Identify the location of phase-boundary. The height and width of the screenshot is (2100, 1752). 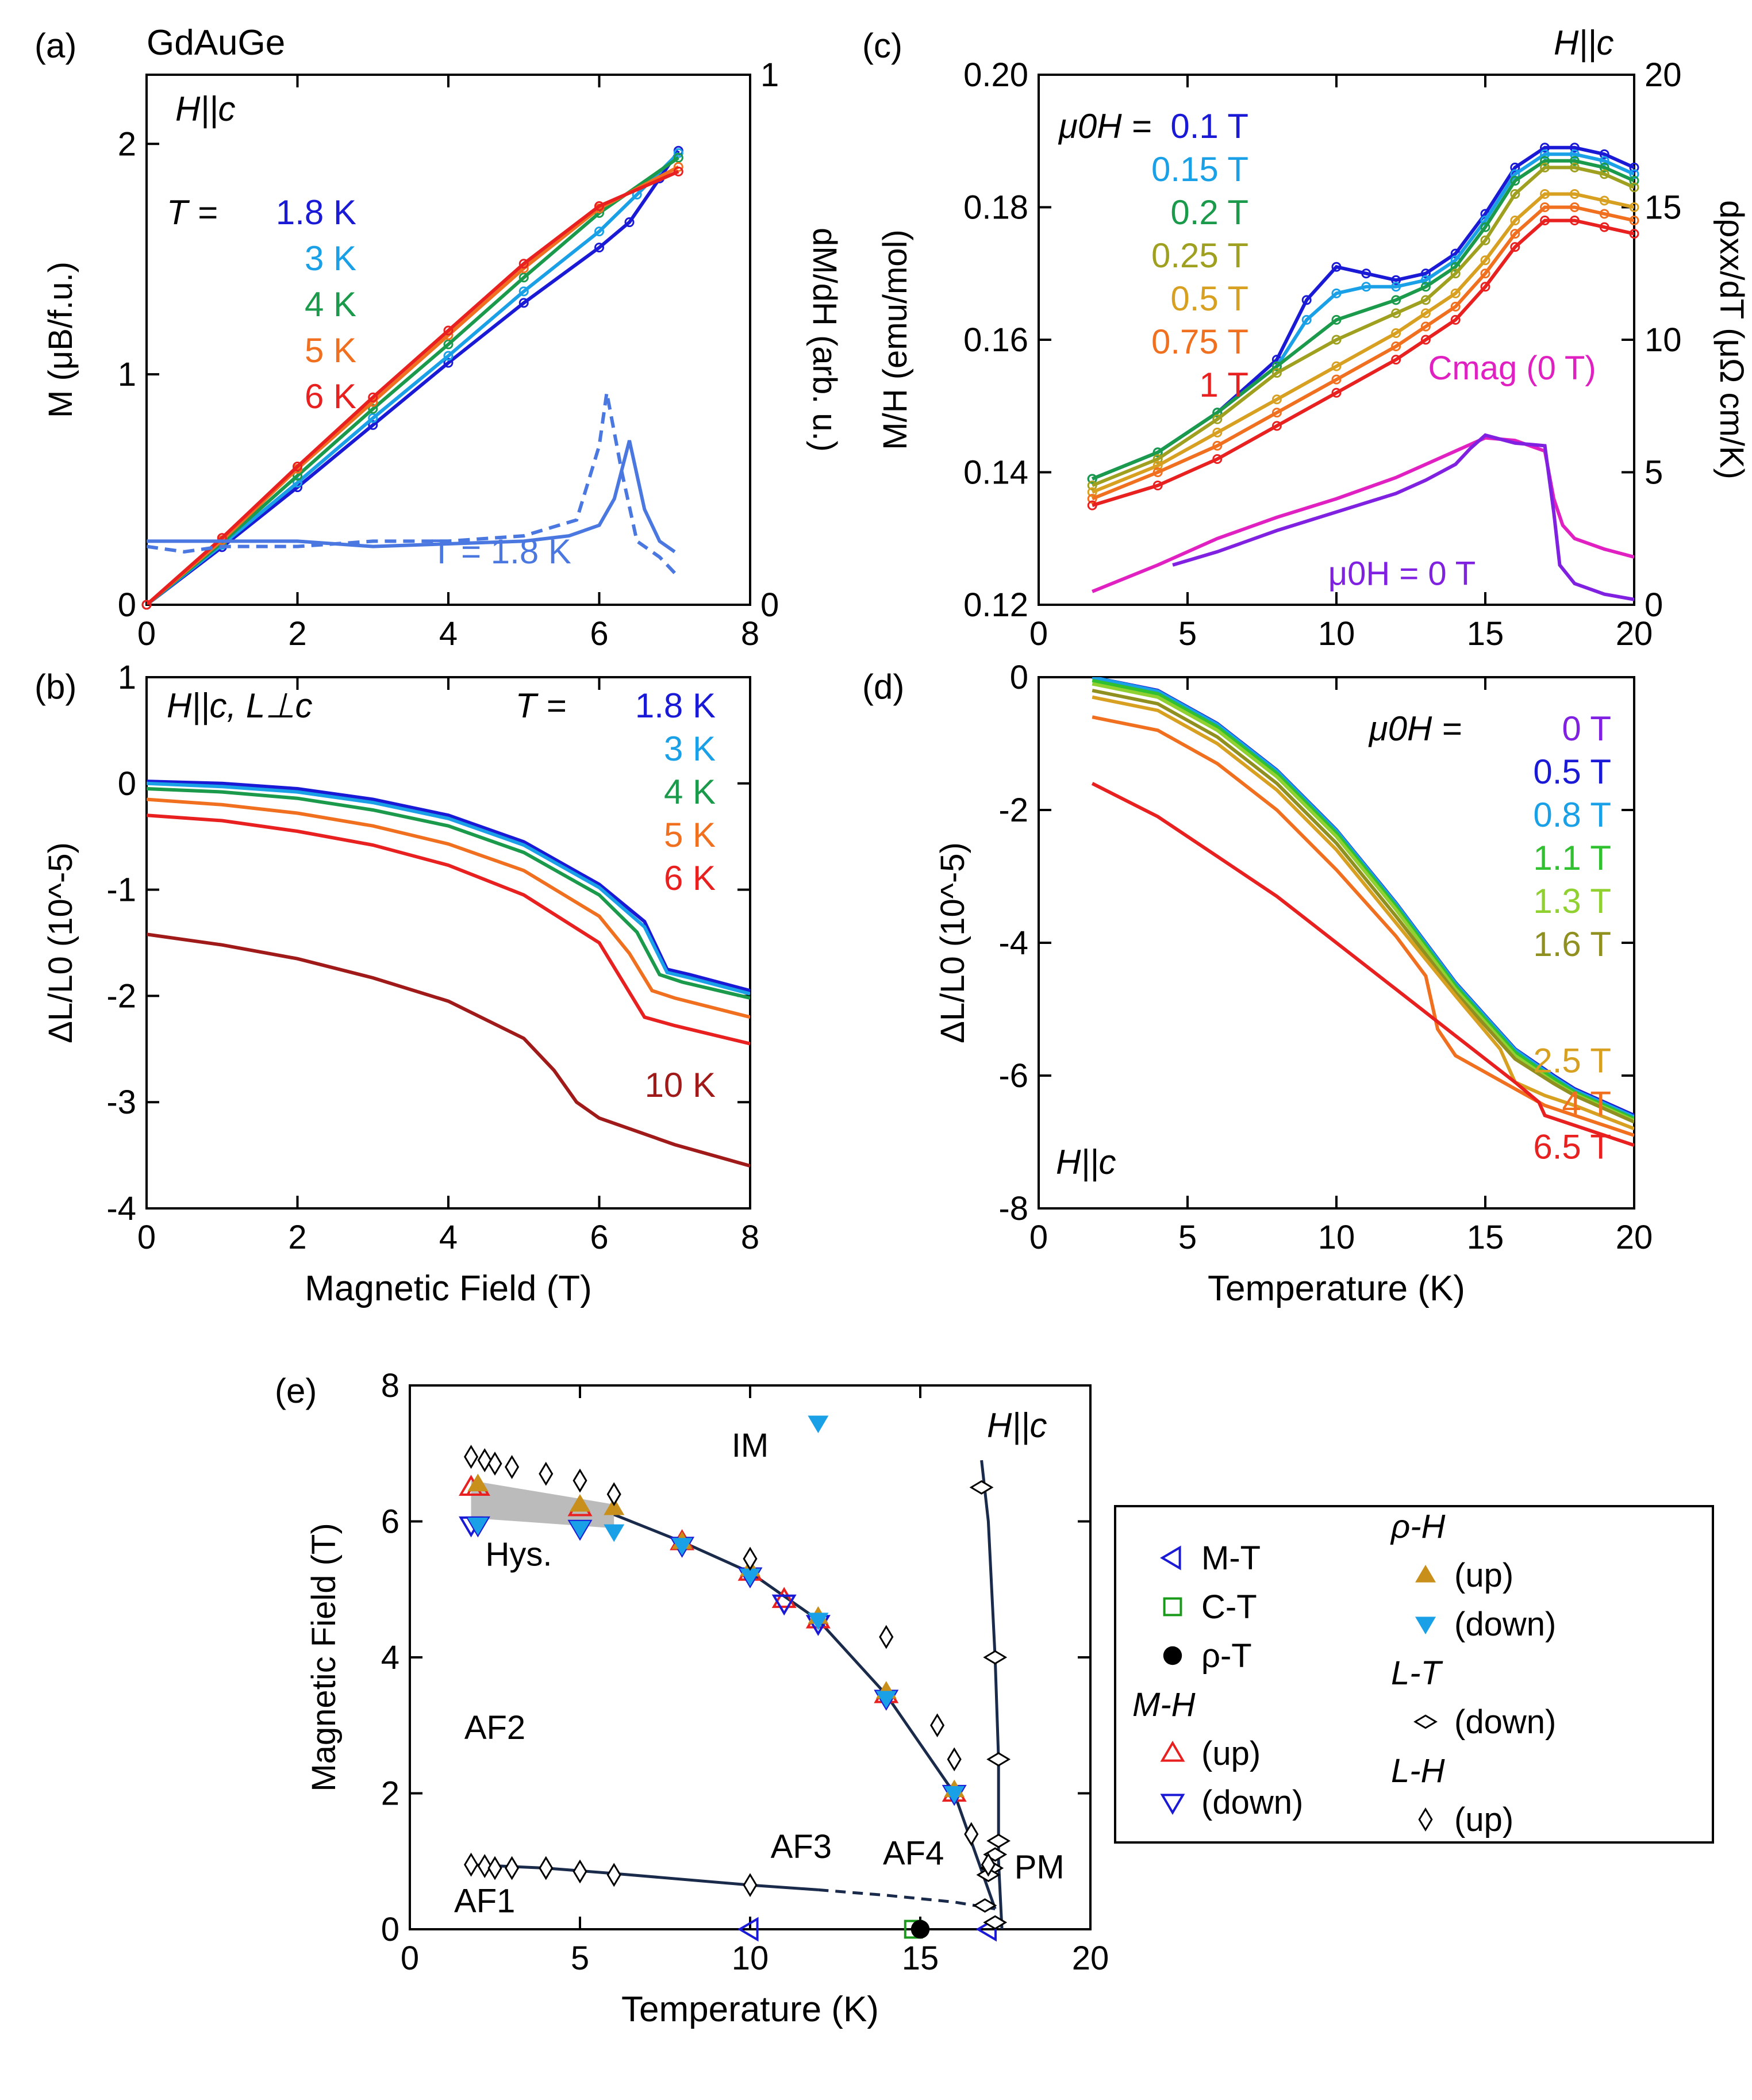
(645, 1877).